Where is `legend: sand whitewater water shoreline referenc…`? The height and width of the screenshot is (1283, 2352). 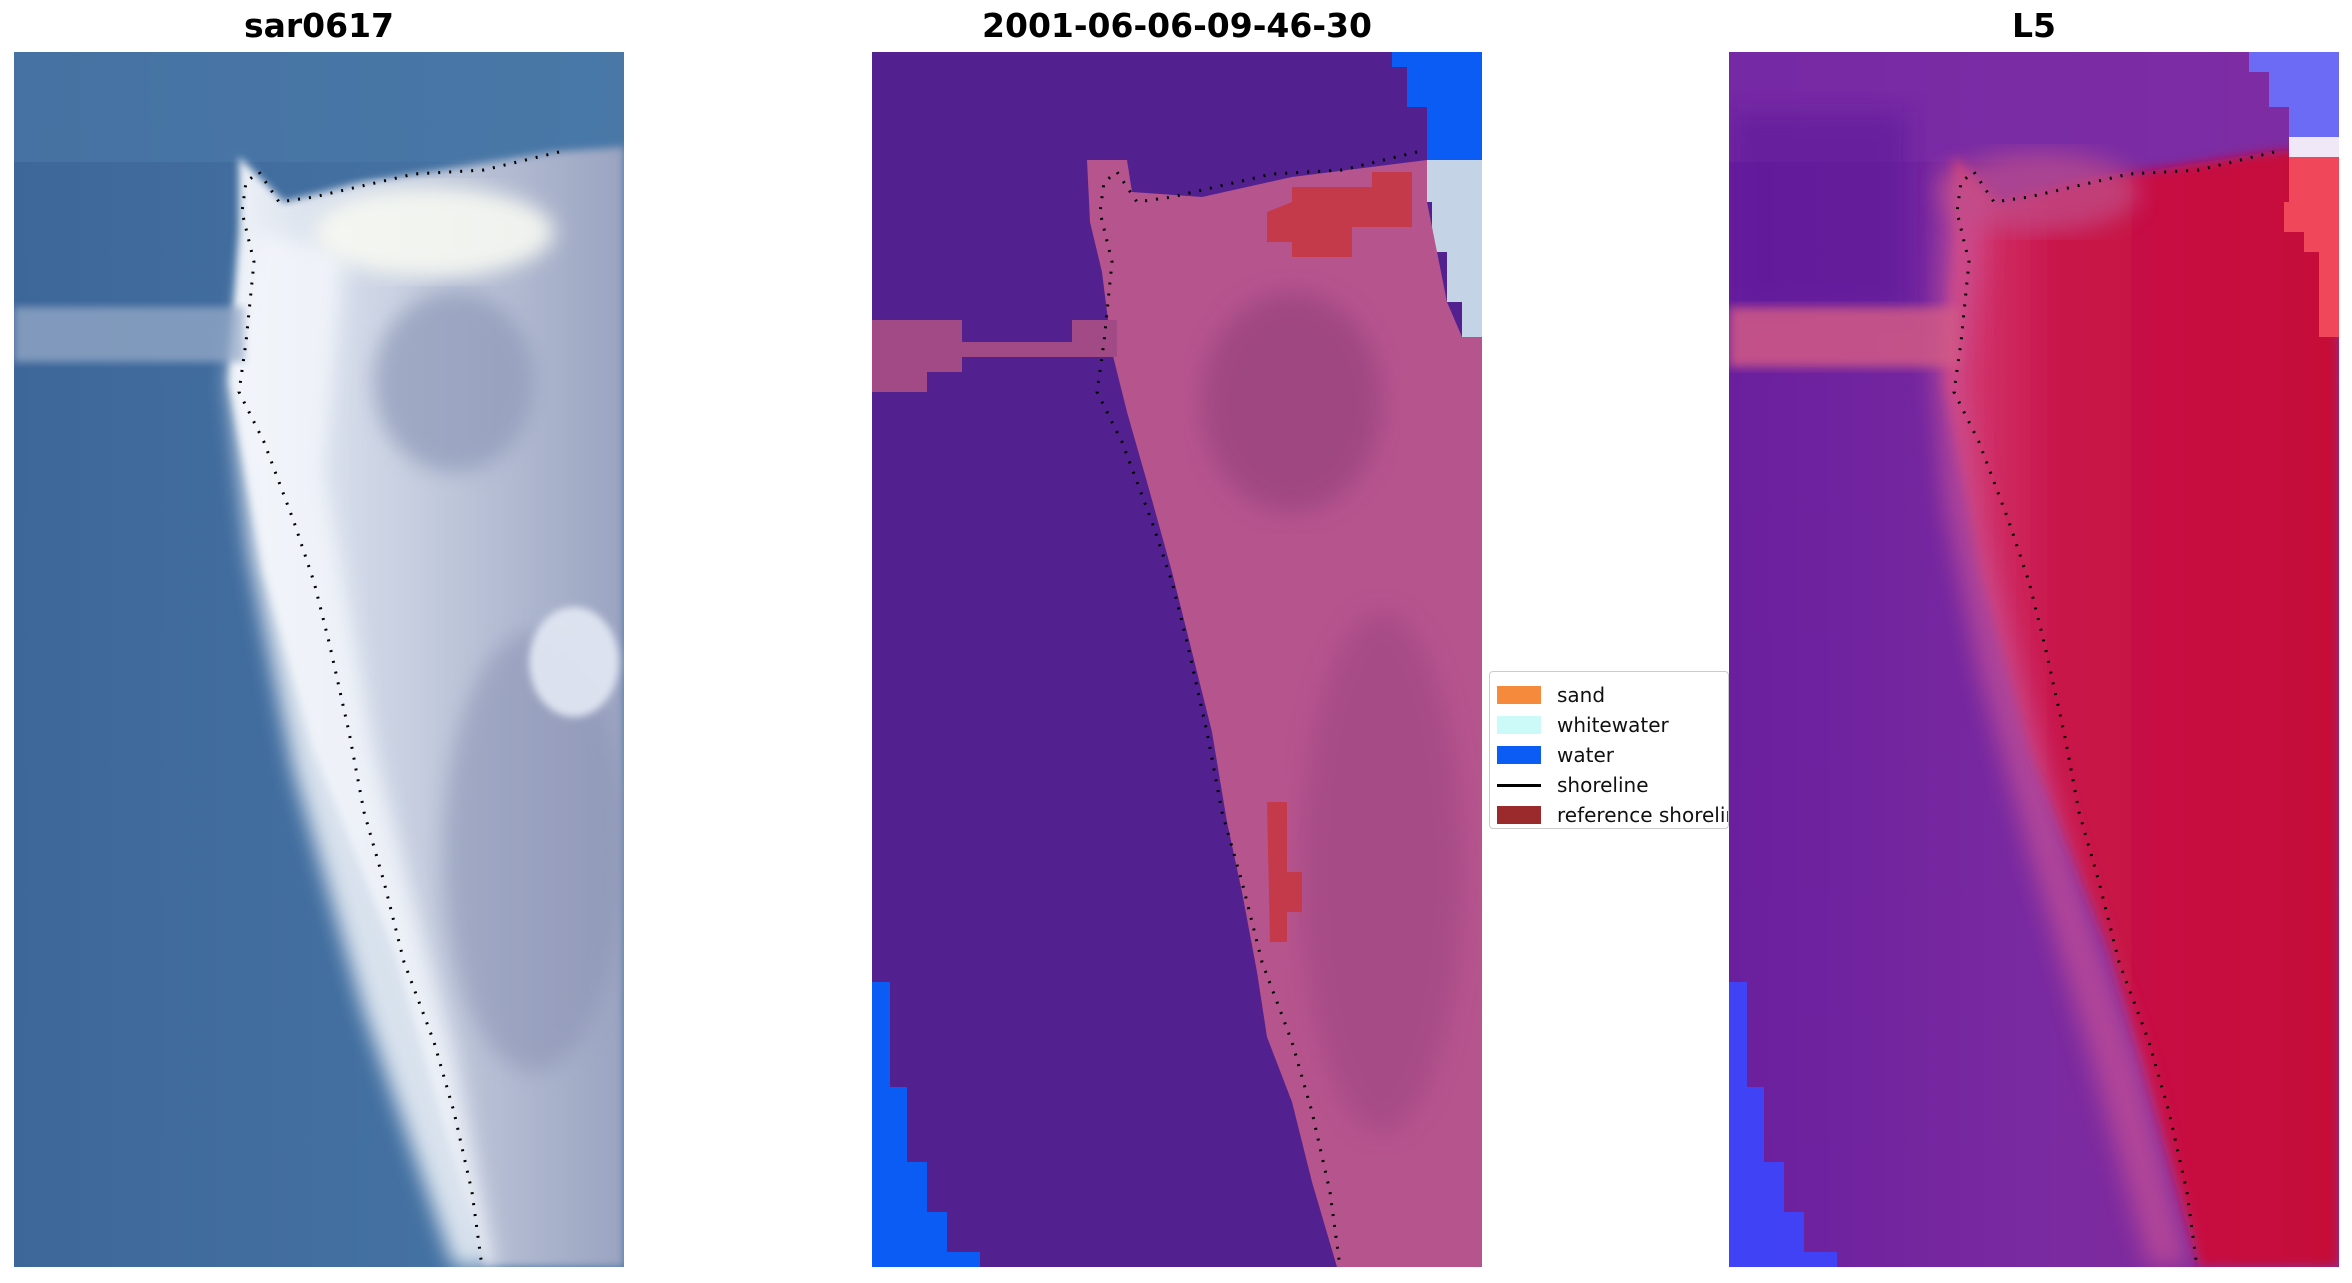
legend: sand whitewater water shoreline referenc… is located at coordinates (1609, 750).